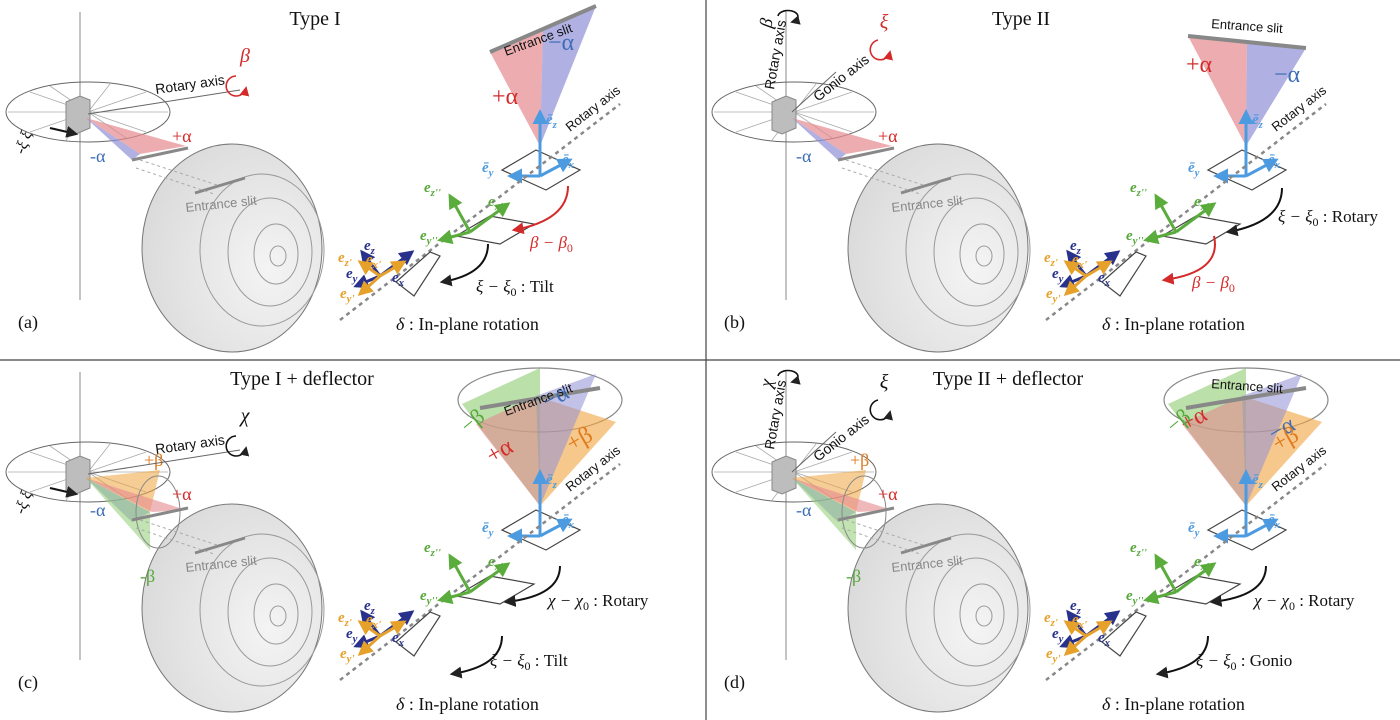 This screenshot has height=720, width=1400. Describe the element at coordinates (147, 576) in the screenshot. I see `lens-minus-beta: -β` at that location.